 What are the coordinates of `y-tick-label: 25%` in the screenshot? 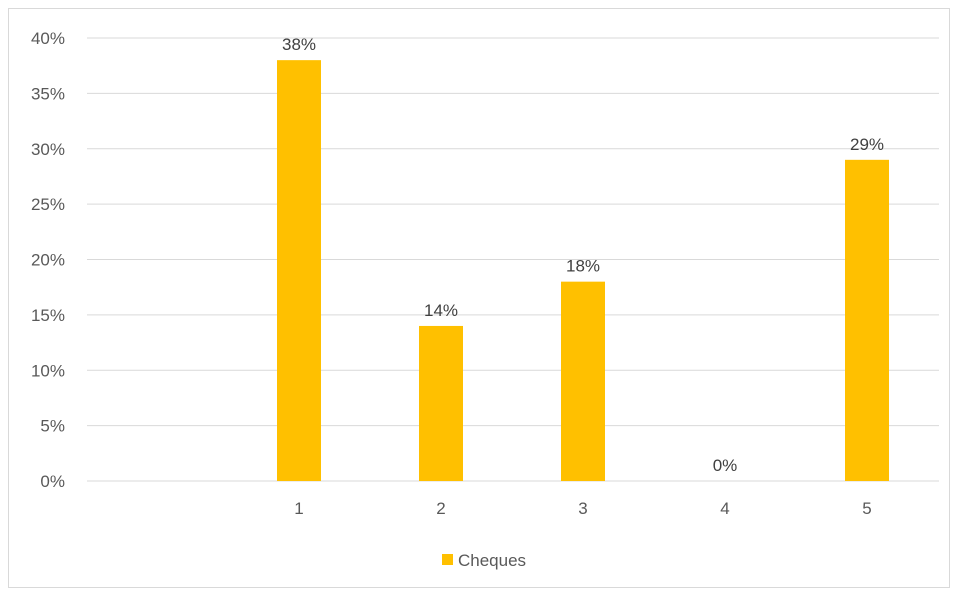 It's located at (48, 204).